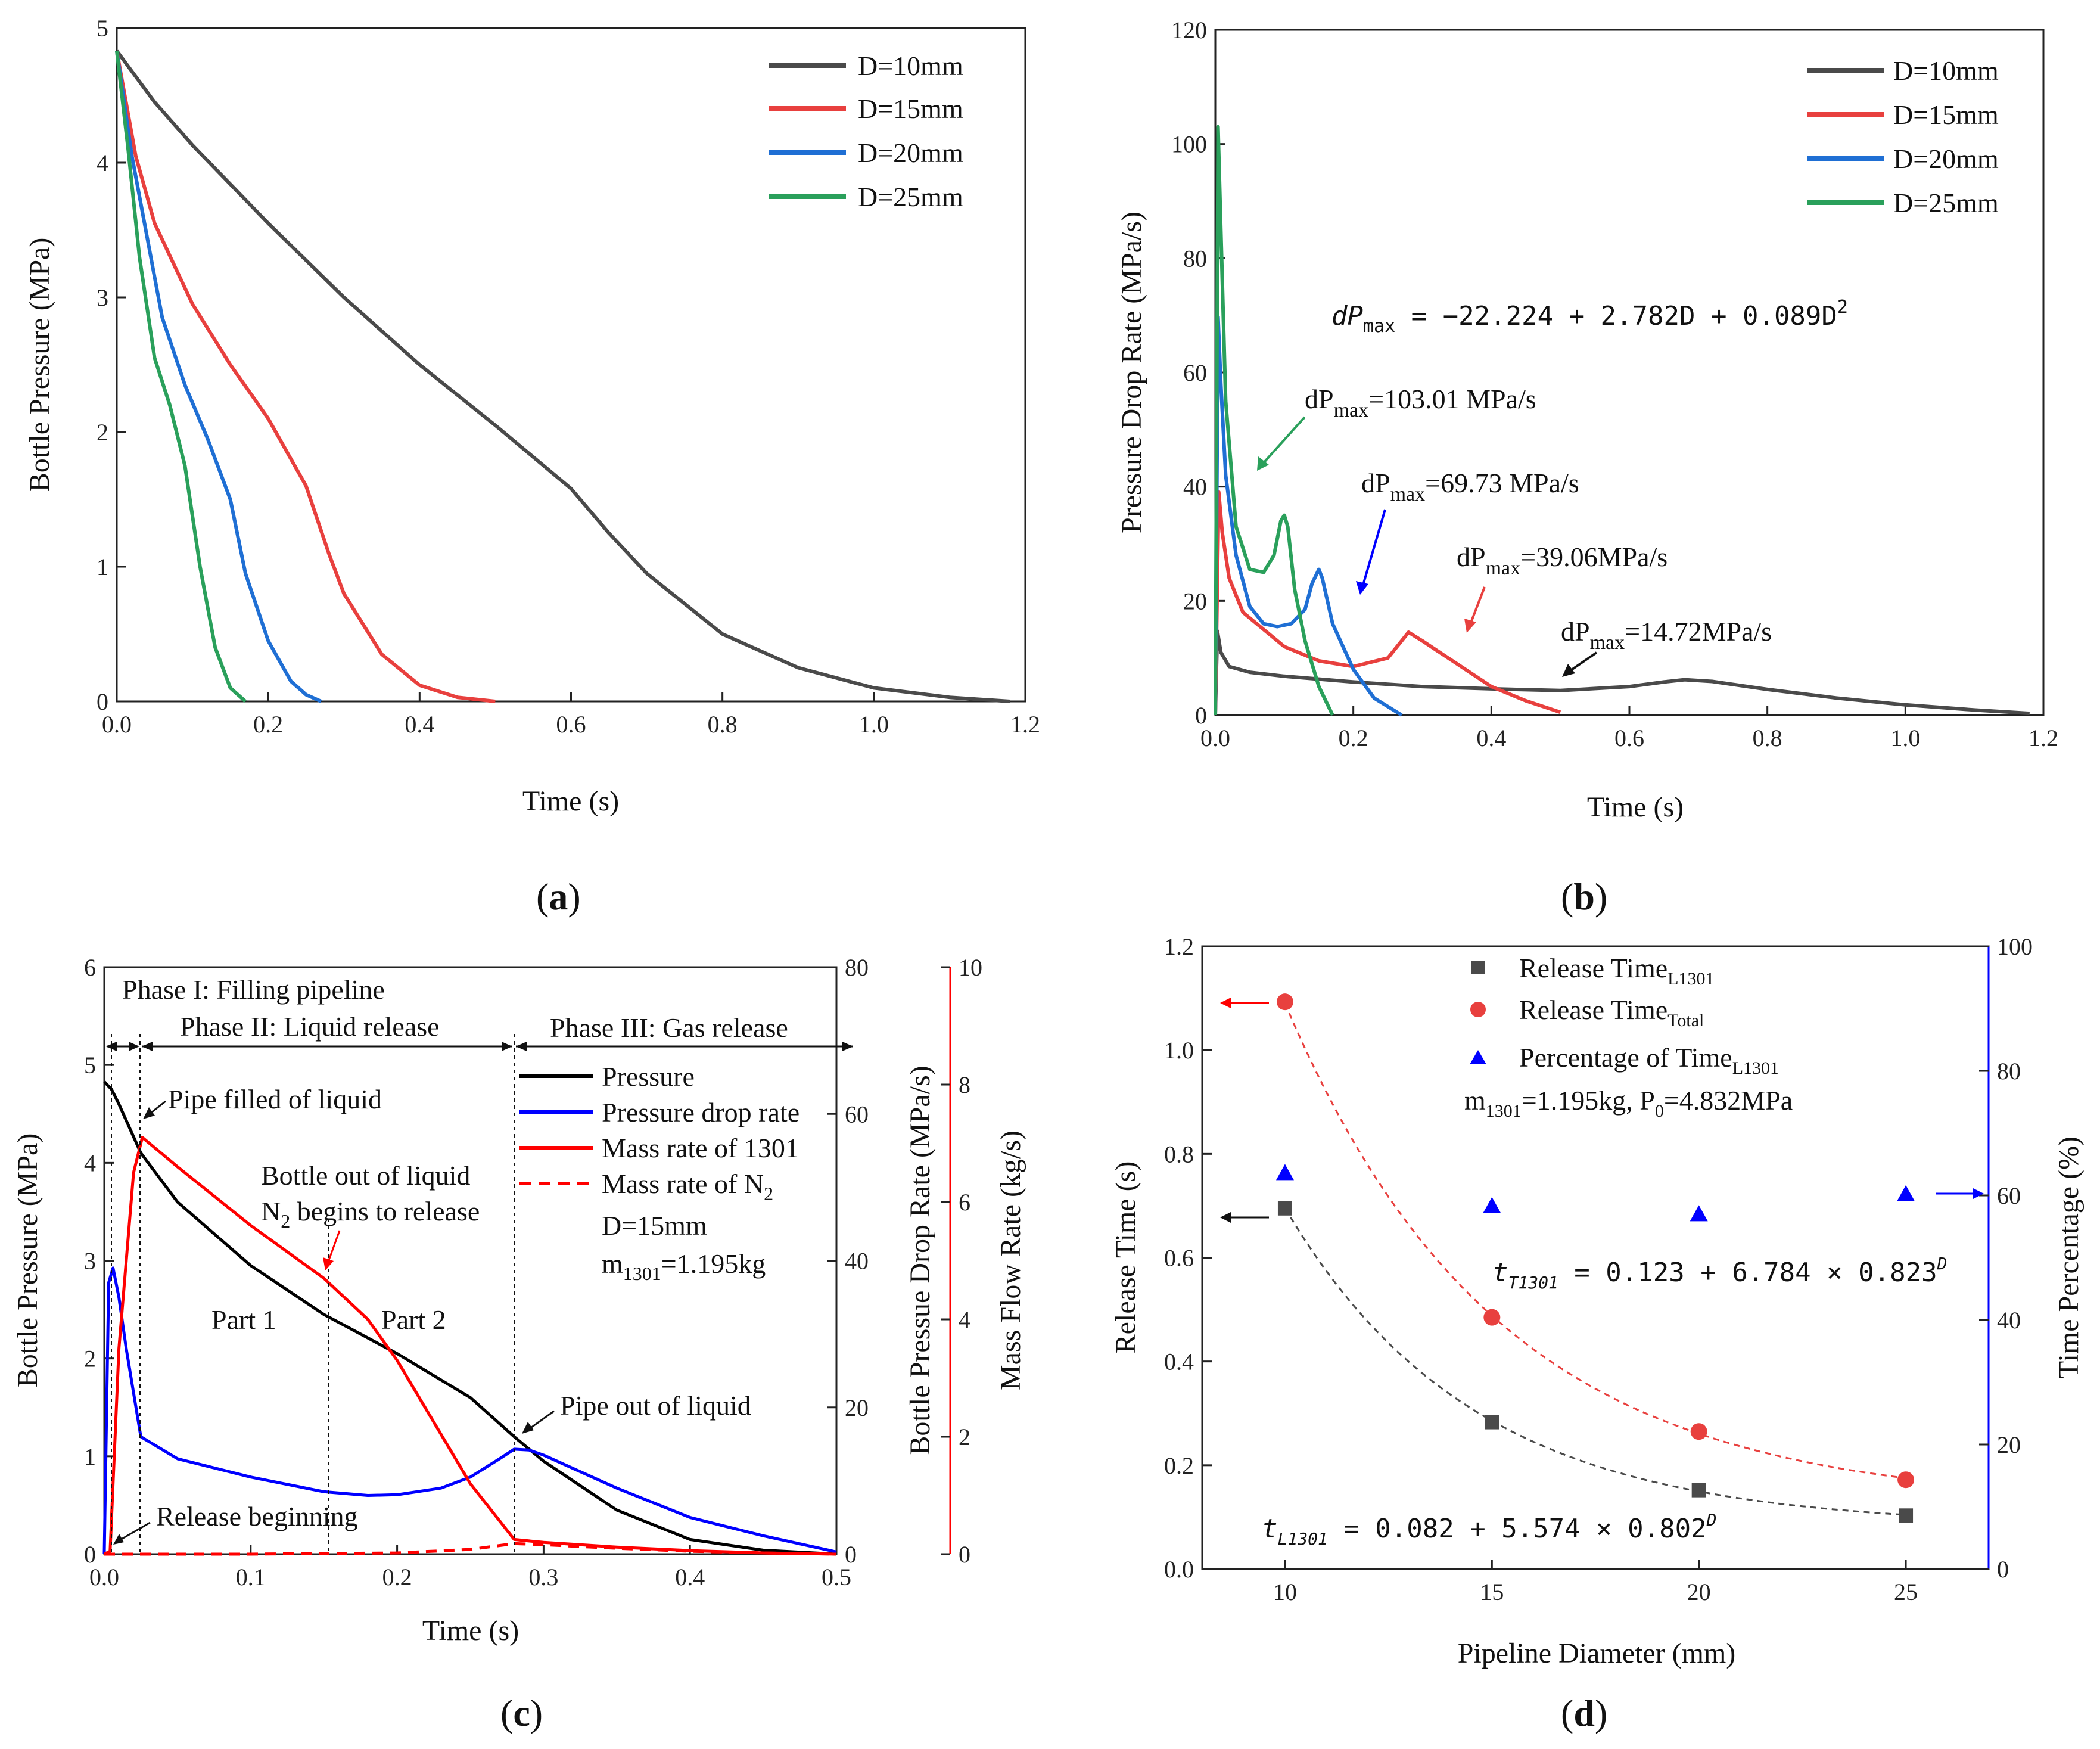 The height and width of the screenshot is (1749, 2100). Describe the element at coordinates (1225, 1217) in the screenshot. I see `arrowhead-left-black` at that location.